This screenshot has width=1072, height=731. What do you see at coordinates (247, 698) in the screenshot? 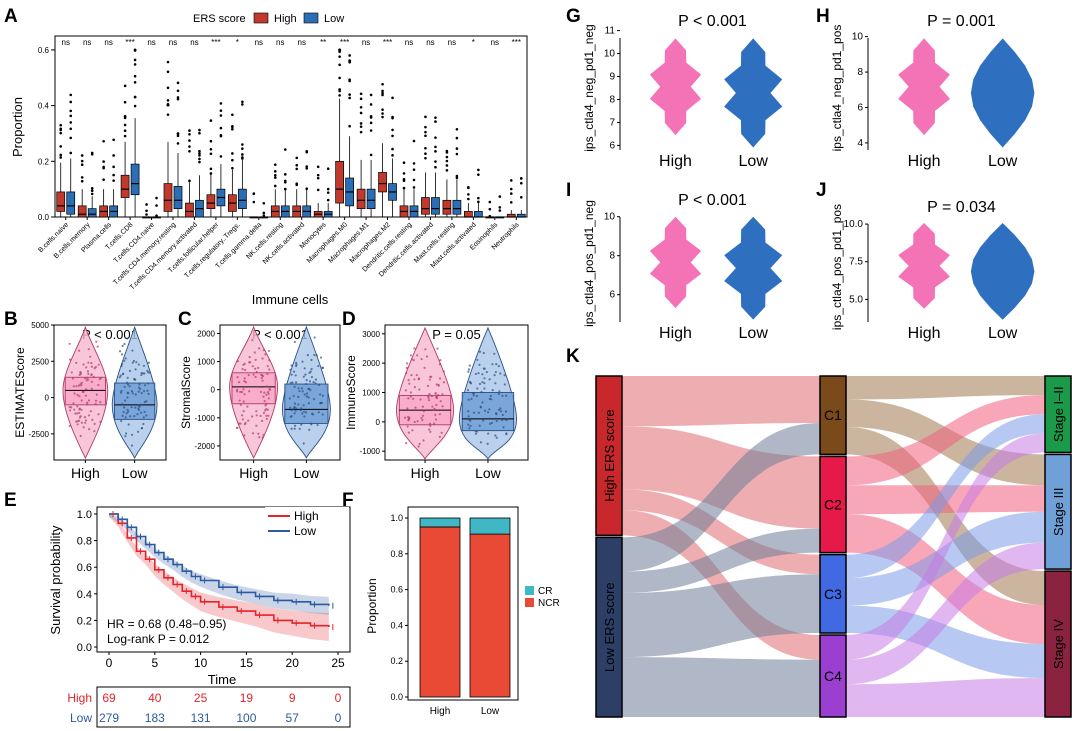
I see `risk-table-cell: 19` at bounding box center [247, 698].